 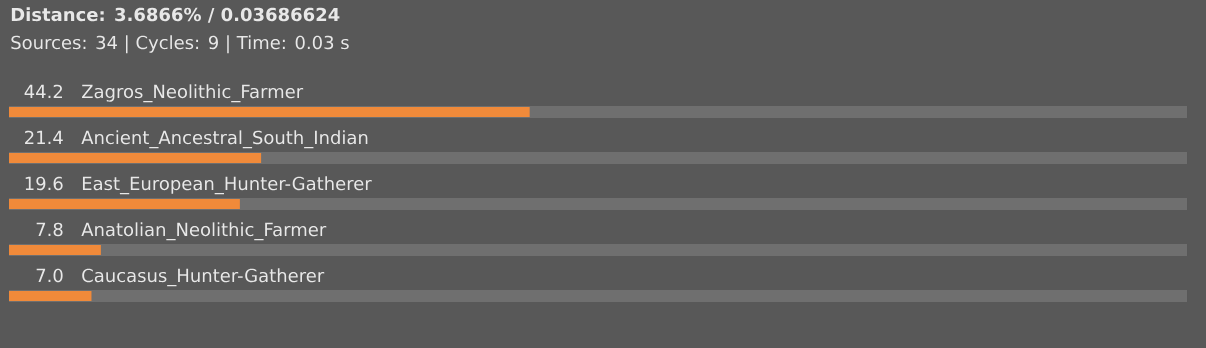 I want to click on y-tick-label: Ancient_Ancestral_South_Indian, so click(x=224, y=139).